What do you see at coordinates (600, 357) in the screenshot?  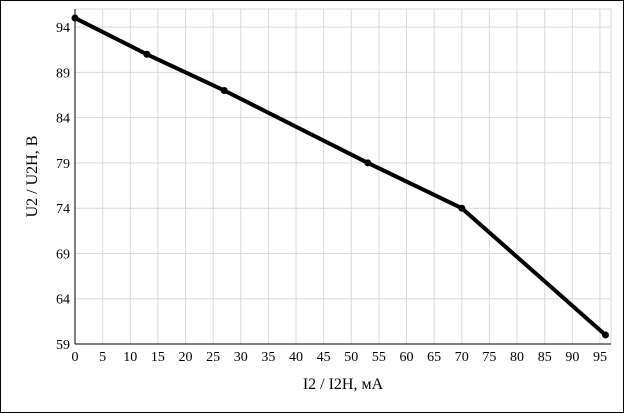 I see `x-tick-label: 95` at bounding box center [600, 357].